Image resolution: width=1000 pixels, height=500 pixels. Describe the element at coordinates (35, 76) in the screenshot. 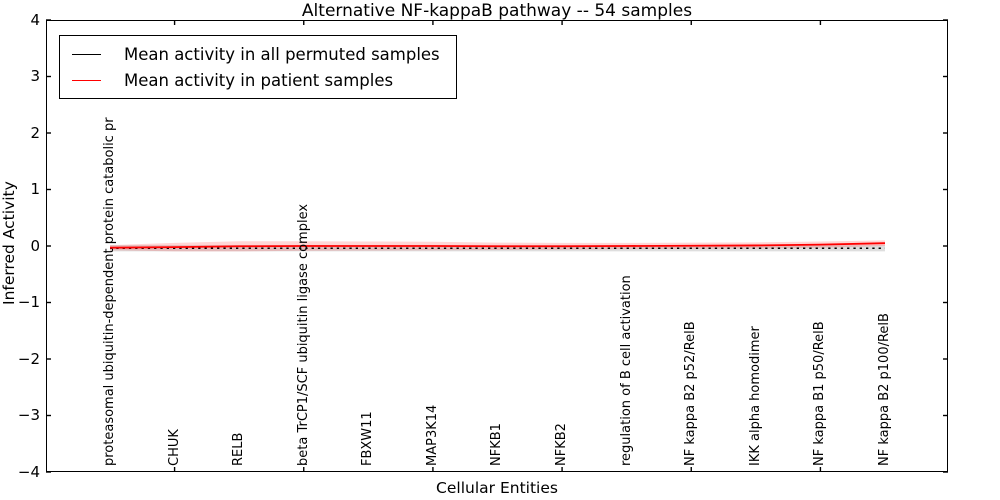

I see `y-tick-label: 3` at that location.